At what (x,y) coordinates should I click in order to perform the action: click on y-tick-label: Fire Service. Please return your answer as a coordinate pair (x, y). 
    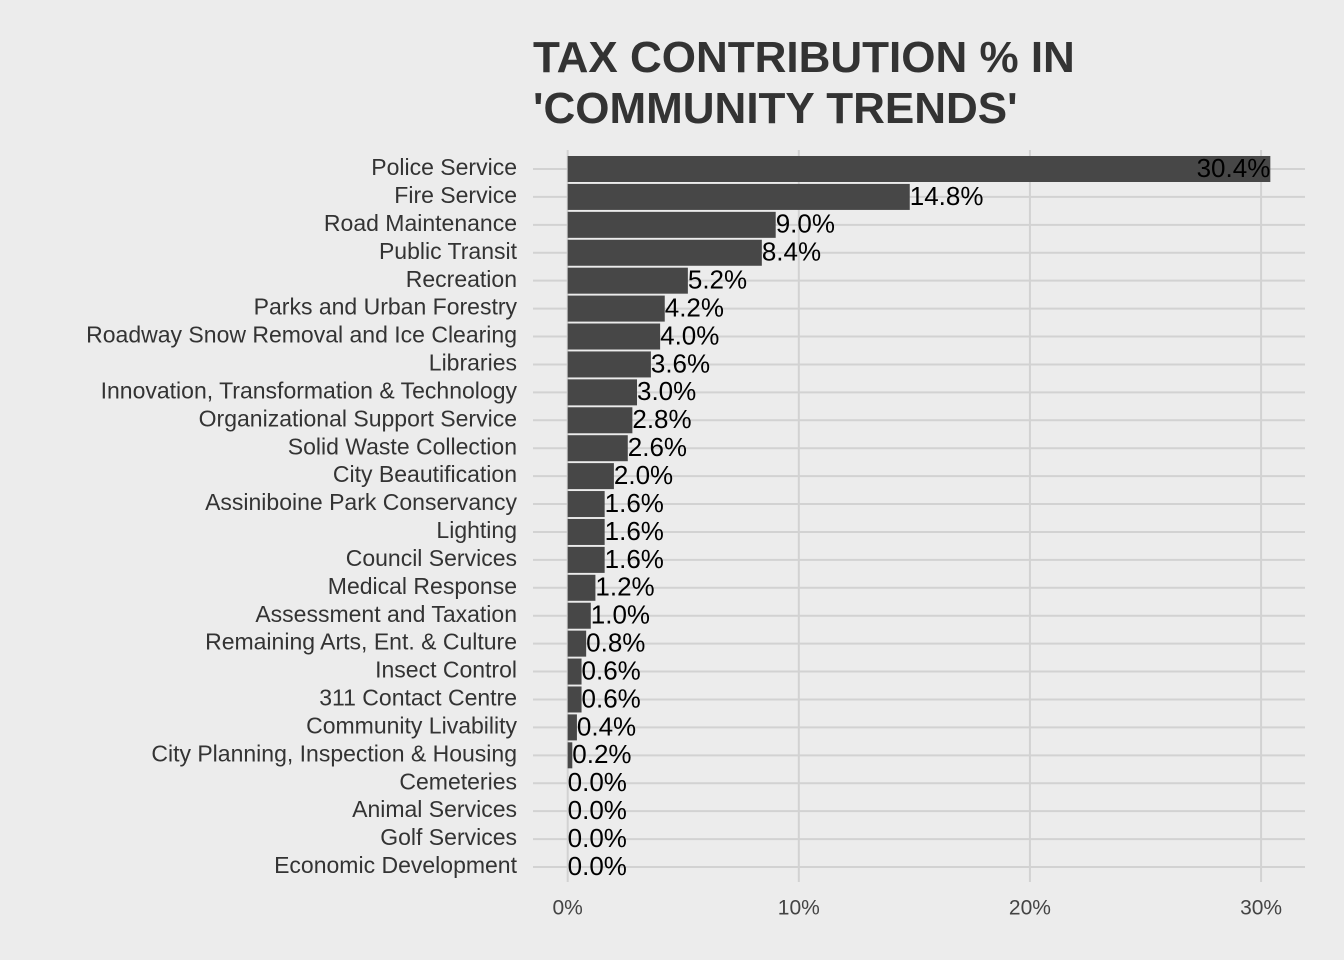
    Looking at the image, I should click on (455, 195).